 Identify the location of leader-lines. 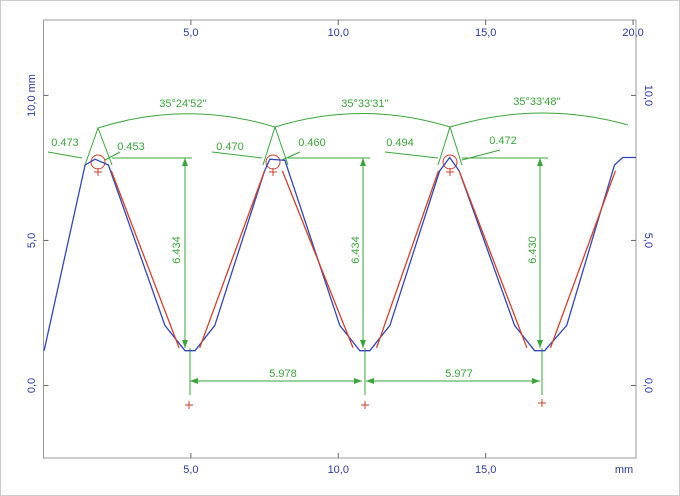
(274, 155).